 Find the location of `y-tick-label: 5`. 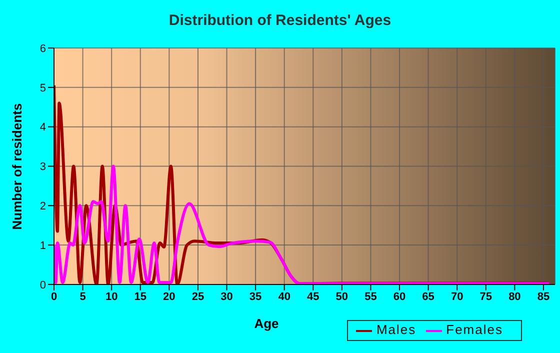

y-tick-label: 5 is located at coordinates (43, 88).